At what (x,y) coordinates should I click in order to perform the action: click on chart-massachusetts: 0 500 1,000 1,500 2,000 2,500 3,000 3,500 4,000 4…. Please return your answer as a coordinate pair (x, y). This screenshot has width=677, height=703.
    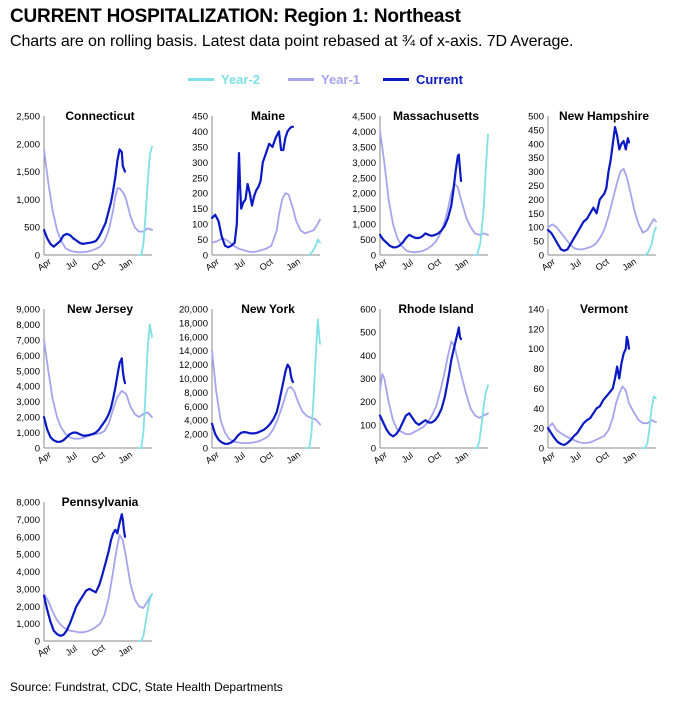
    Looking at the image, I should click on (420, 191).